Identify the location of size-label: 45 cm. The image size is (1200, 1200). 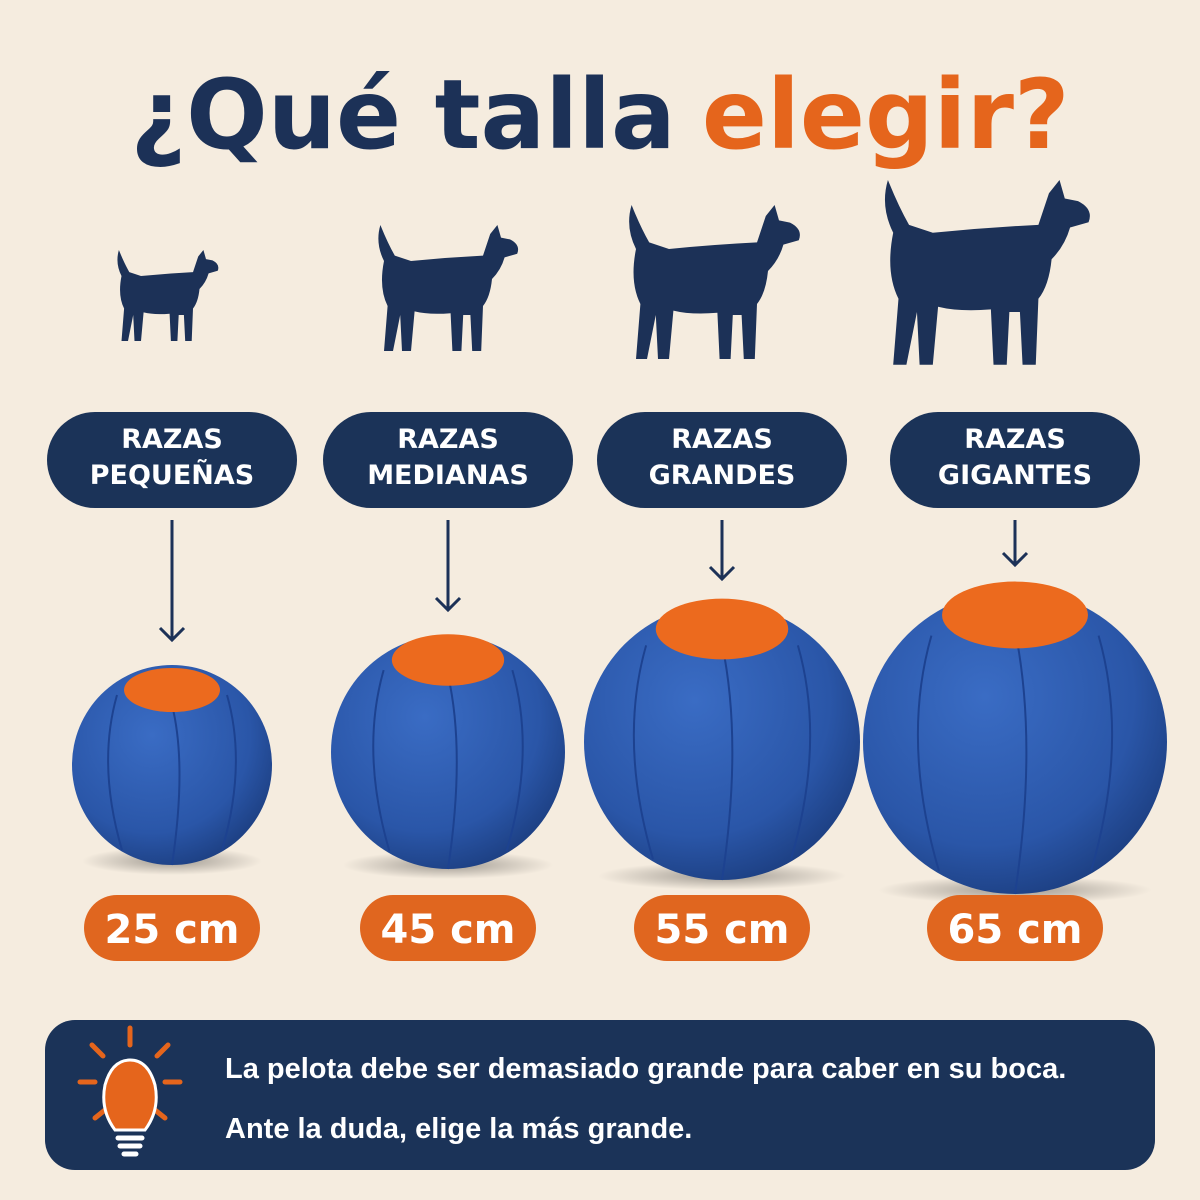
(448, 930).